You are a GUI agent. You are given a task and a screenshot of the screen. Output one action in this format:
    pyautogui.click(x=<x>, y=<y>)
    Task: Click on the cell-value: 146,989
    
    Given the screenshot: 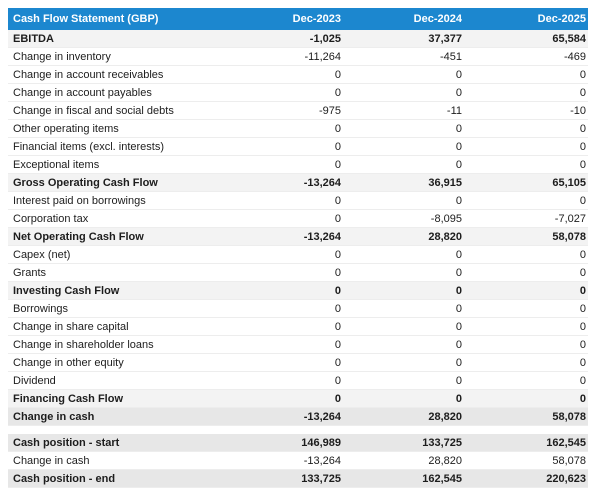 What is the action you would take?
    pyautogui.click(x=282, y=443)
    